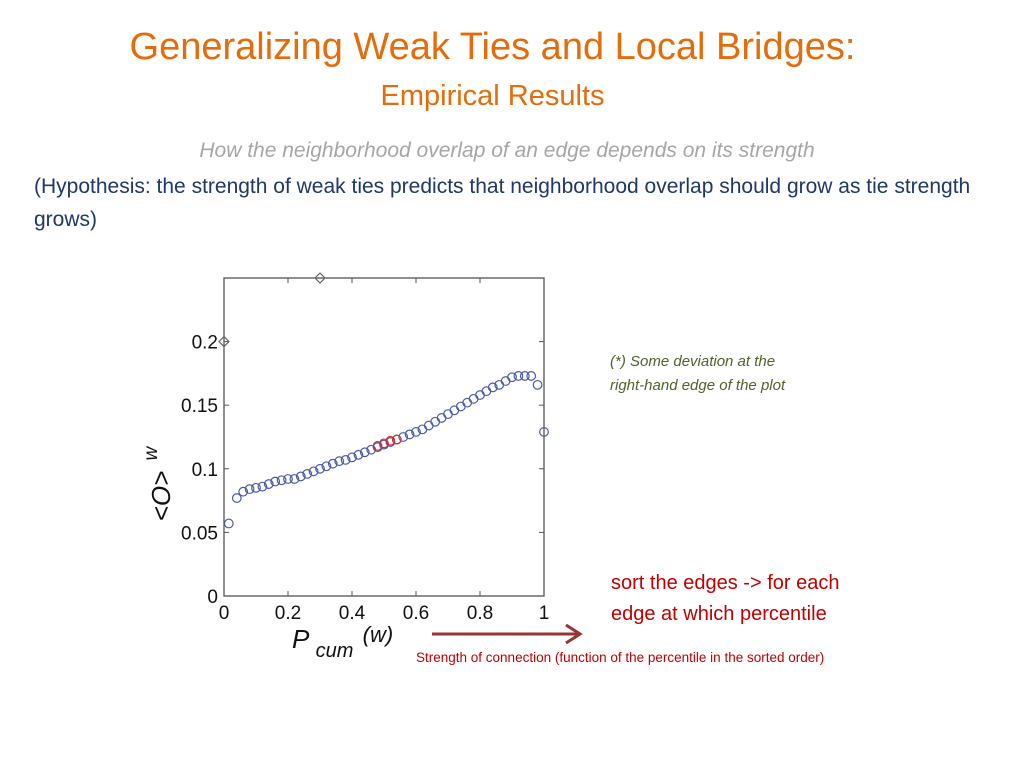 The image size is (1024, 768). I want to click on x-axis-ticks: 0 0.2 0.4 0.6 0.8 1, so click(384, 451).